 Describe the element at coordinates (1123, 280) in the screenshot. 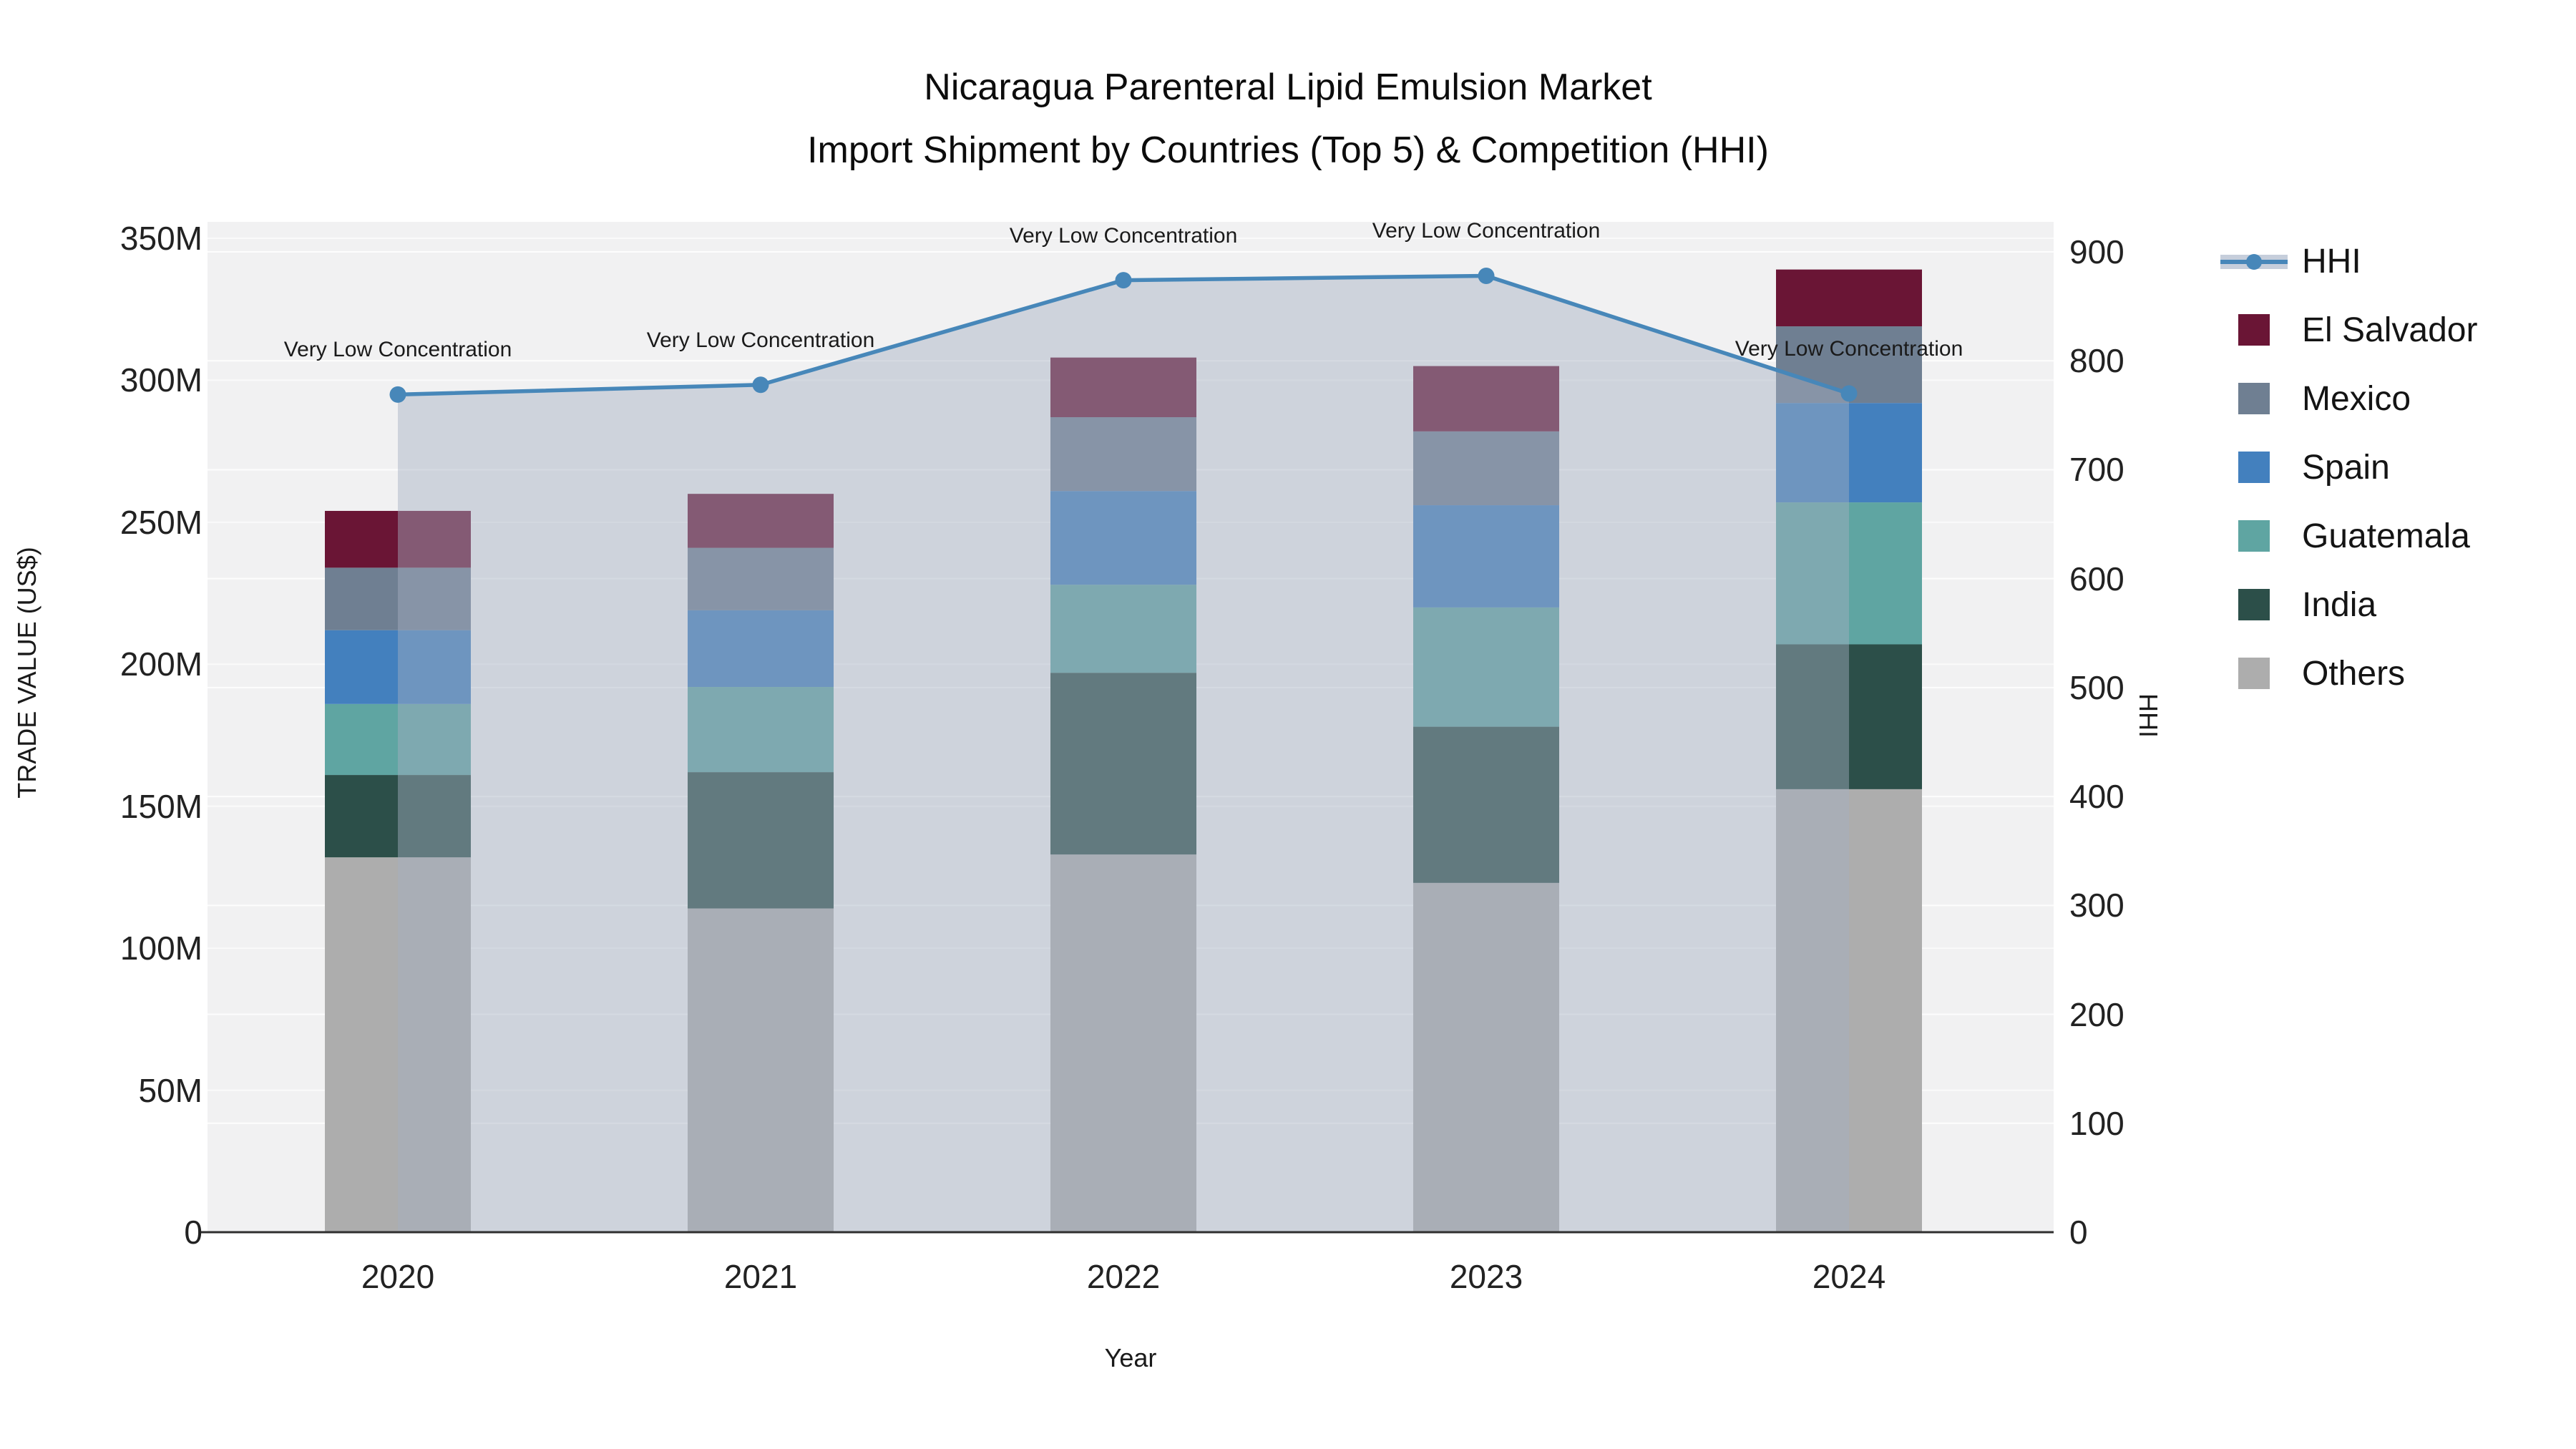

I see `hhi-marker-2022` at that location.